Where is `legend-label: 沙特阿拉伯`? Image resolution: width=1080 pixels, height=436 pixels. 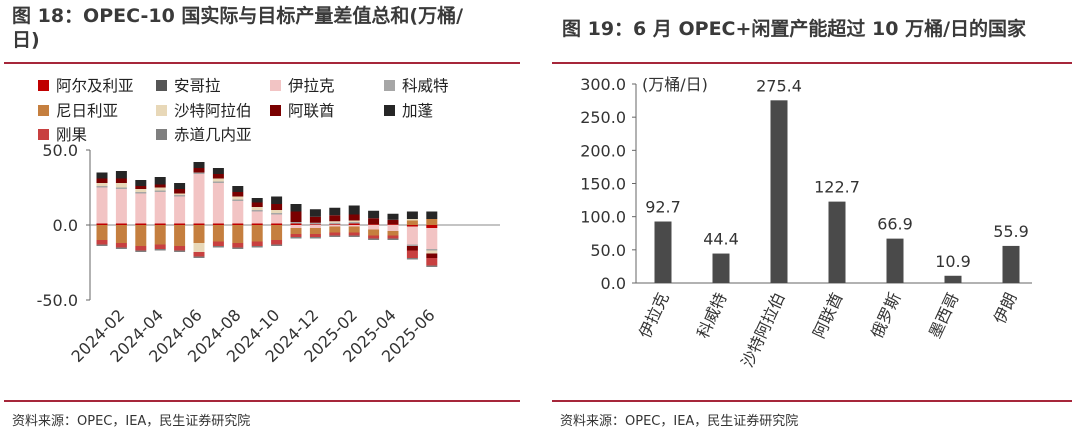
legend-label: 沙特阿拉伯 is located at coordinates (213, 111).